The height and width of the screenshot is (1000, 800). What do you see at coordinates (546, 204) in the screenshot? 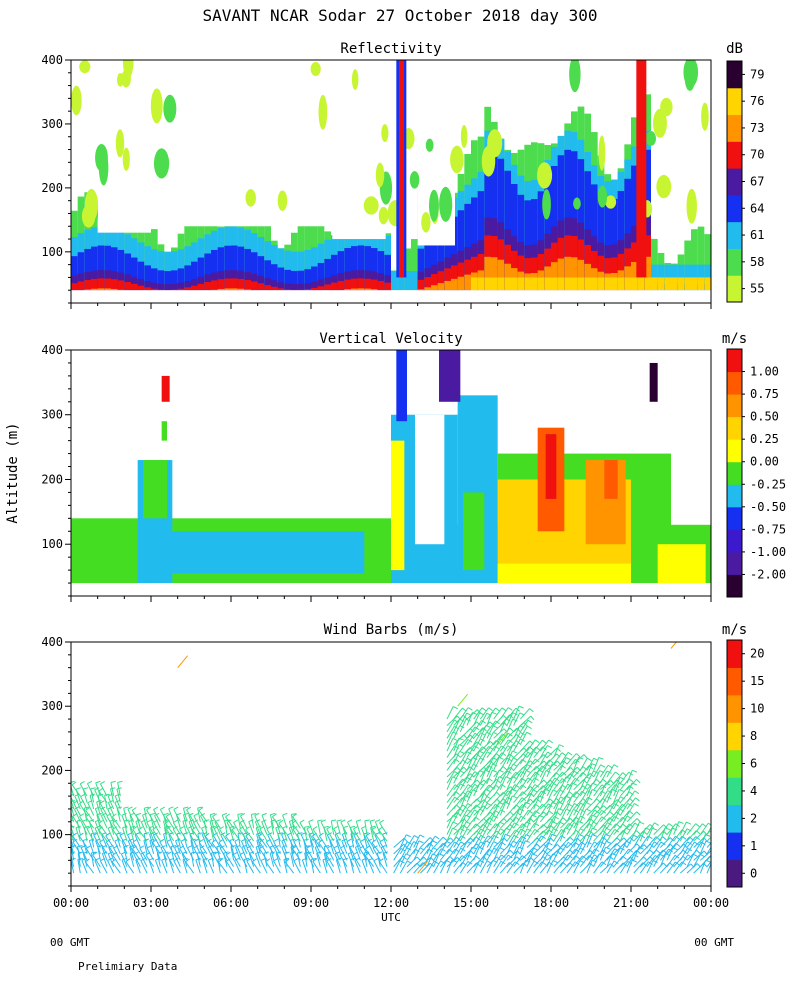
I see `refl-speckle` at bounding box center [546, 204].